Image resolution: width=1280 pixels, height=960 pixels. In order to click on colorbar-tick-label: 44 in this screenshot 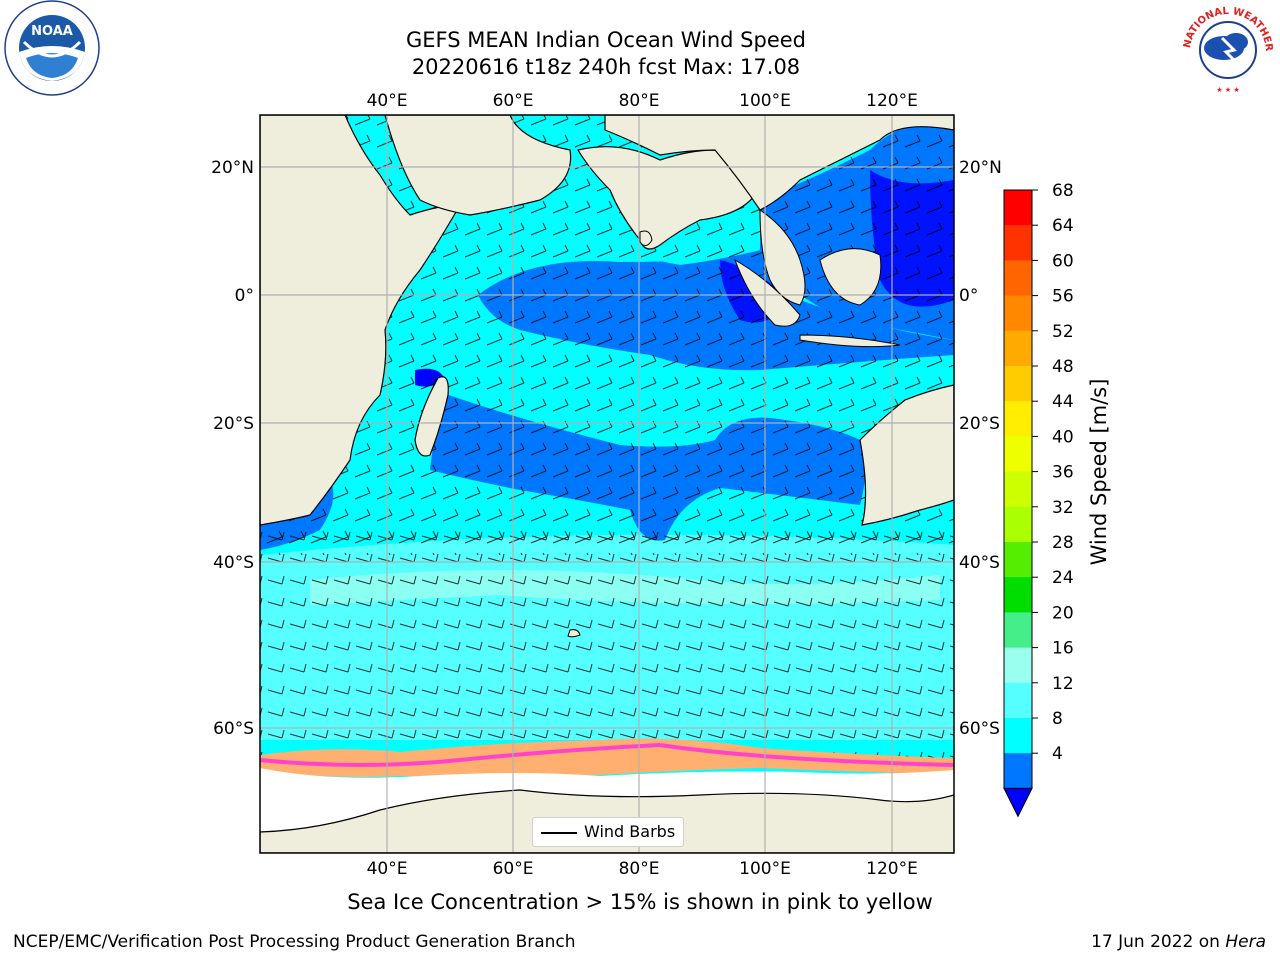, I will do `click(1063, 402)`.